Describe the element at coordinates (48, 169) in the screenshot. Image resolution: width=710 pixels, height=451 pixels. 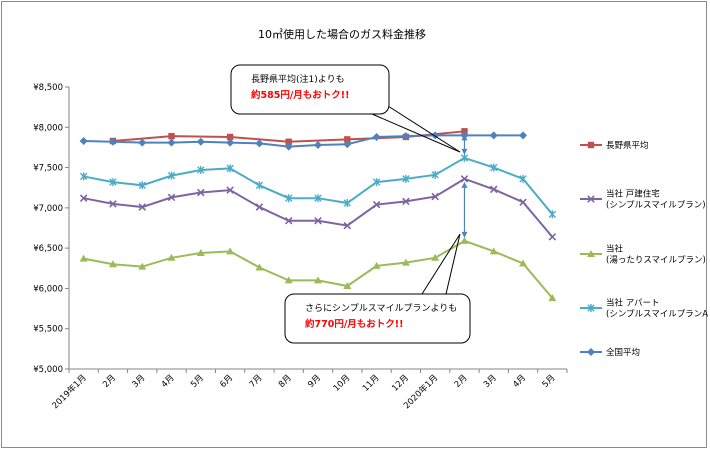
I see `y-tick-label: ¥7,500` at that location.